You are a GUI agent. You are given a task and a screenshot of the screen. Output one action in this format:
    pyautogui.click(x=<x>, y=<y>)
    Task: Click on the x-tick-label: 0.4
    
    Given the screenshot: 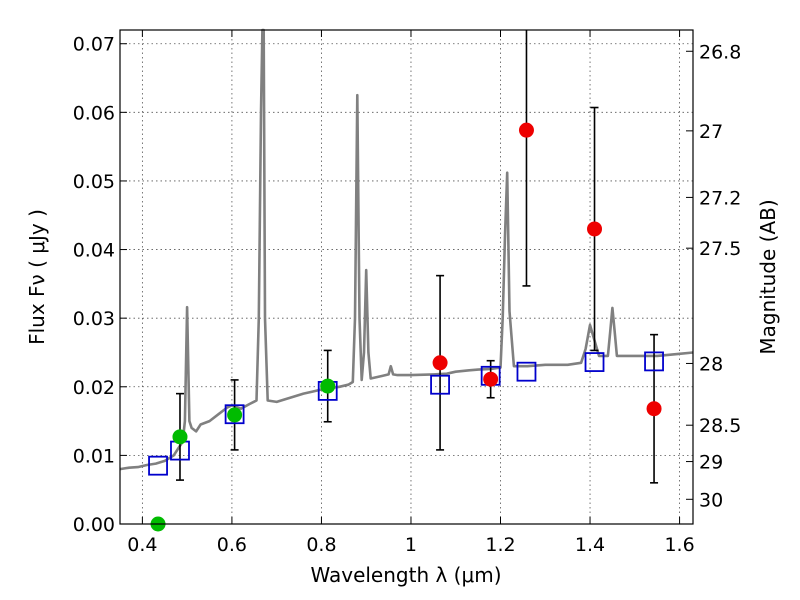 What is the action you would take?
    pyautogui.click(x=142, y=545)
    